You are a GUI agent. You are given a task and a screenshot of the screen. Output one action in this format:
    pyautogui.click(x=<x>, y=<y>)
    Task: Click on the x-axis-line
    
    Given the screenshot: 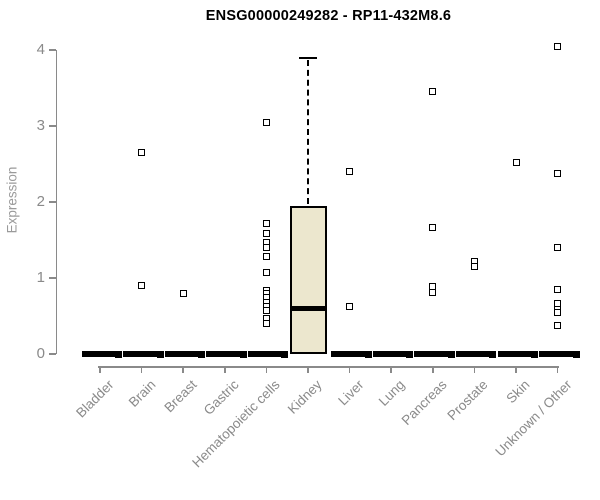 What is the action you would take?
    pyautogui.click(x=328, y=367)
    